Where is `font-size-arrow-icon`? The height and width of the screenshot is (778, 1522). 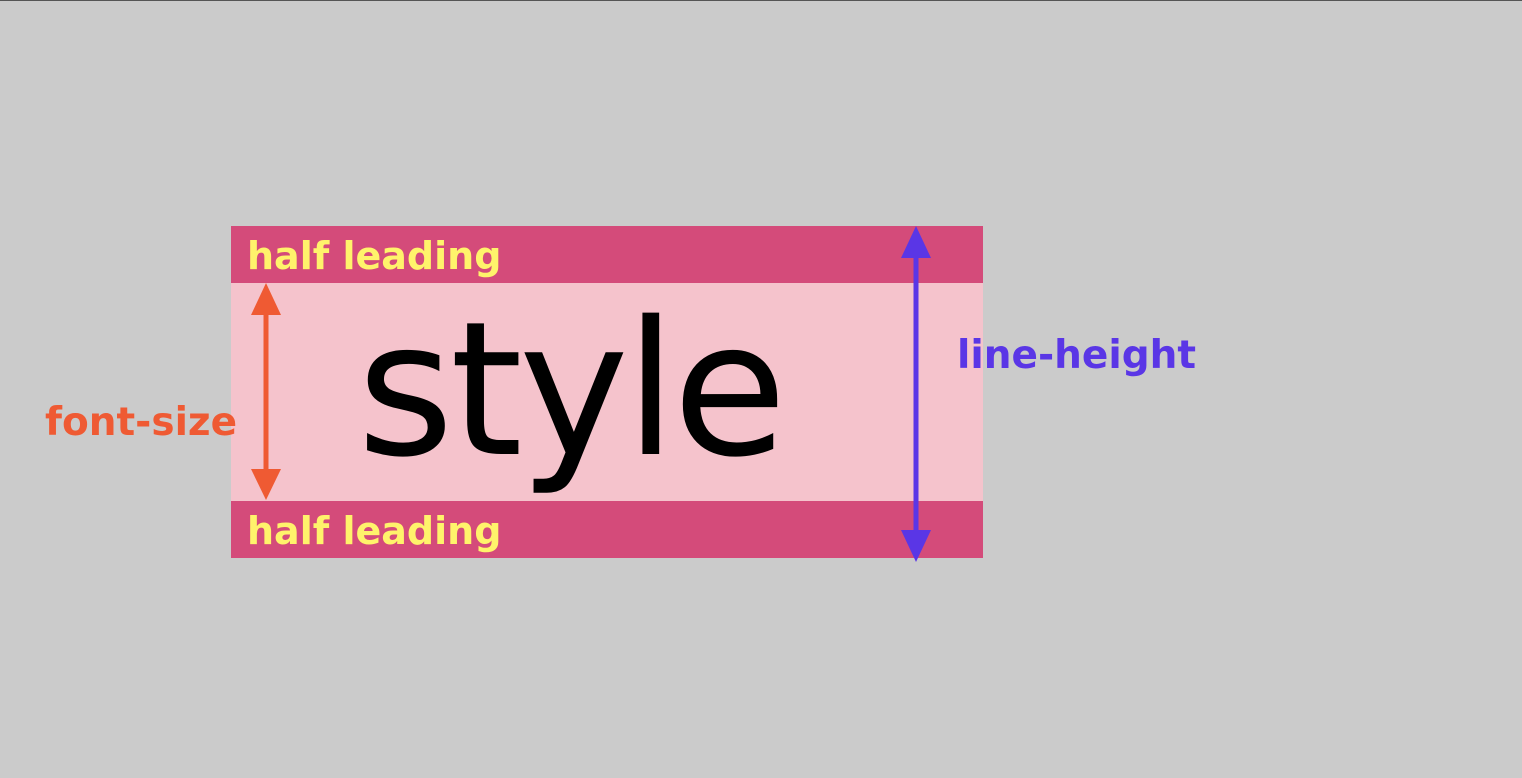
font-size-arrow-icon is located at coordinates (266, 391).